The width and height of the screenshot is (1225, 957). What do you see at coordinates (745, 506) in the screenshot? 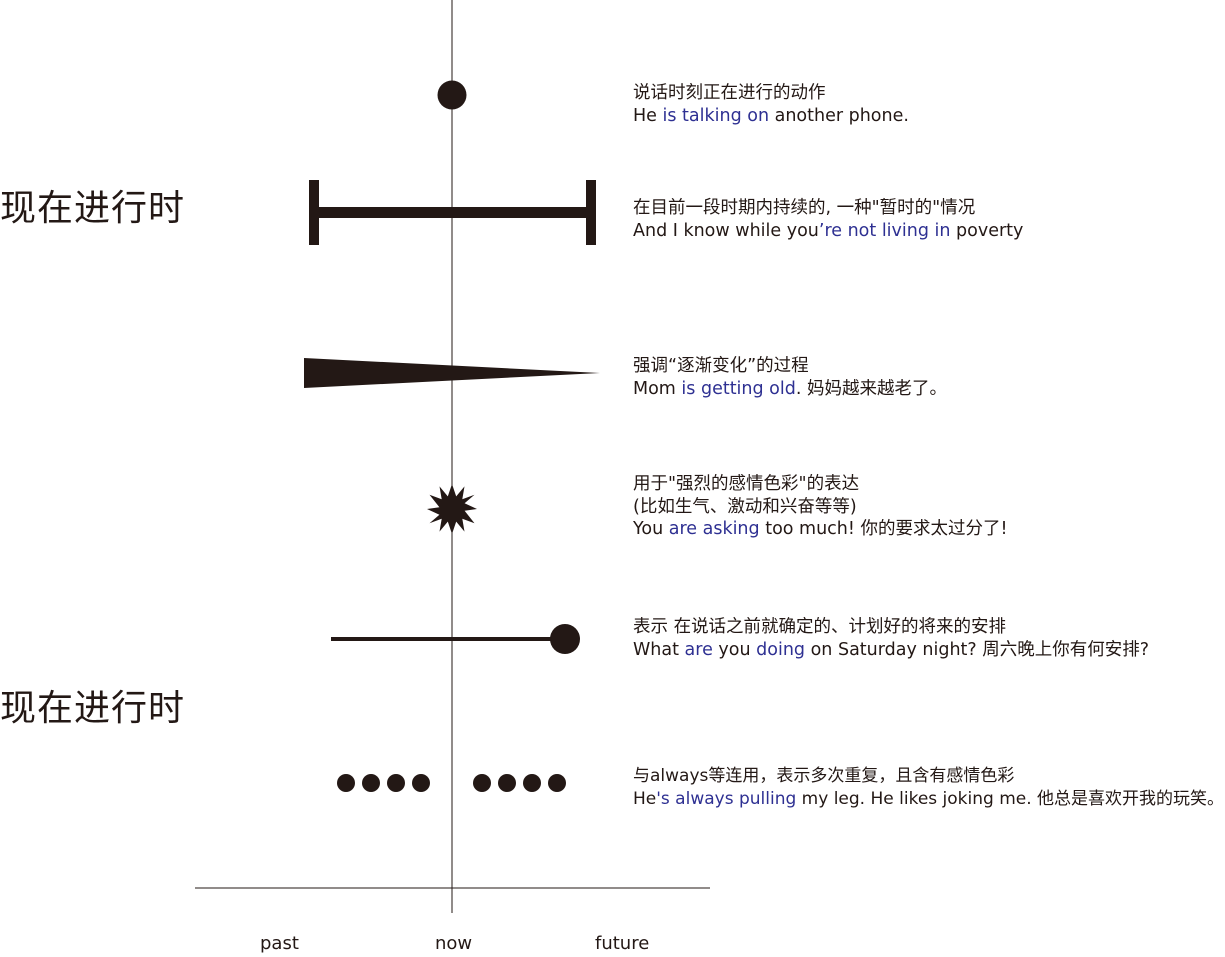
I see `usage-heading-note: (比如生气、激动和兴奋等等)` at bounding box center [745, 506].